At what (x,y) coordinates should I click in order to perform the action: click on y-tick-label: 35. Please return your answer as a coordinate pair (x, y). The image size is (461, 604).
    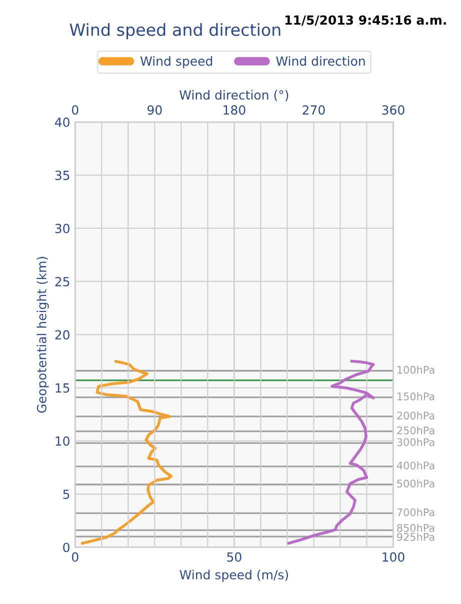
    Looking at the image, I should click on (62, 175).